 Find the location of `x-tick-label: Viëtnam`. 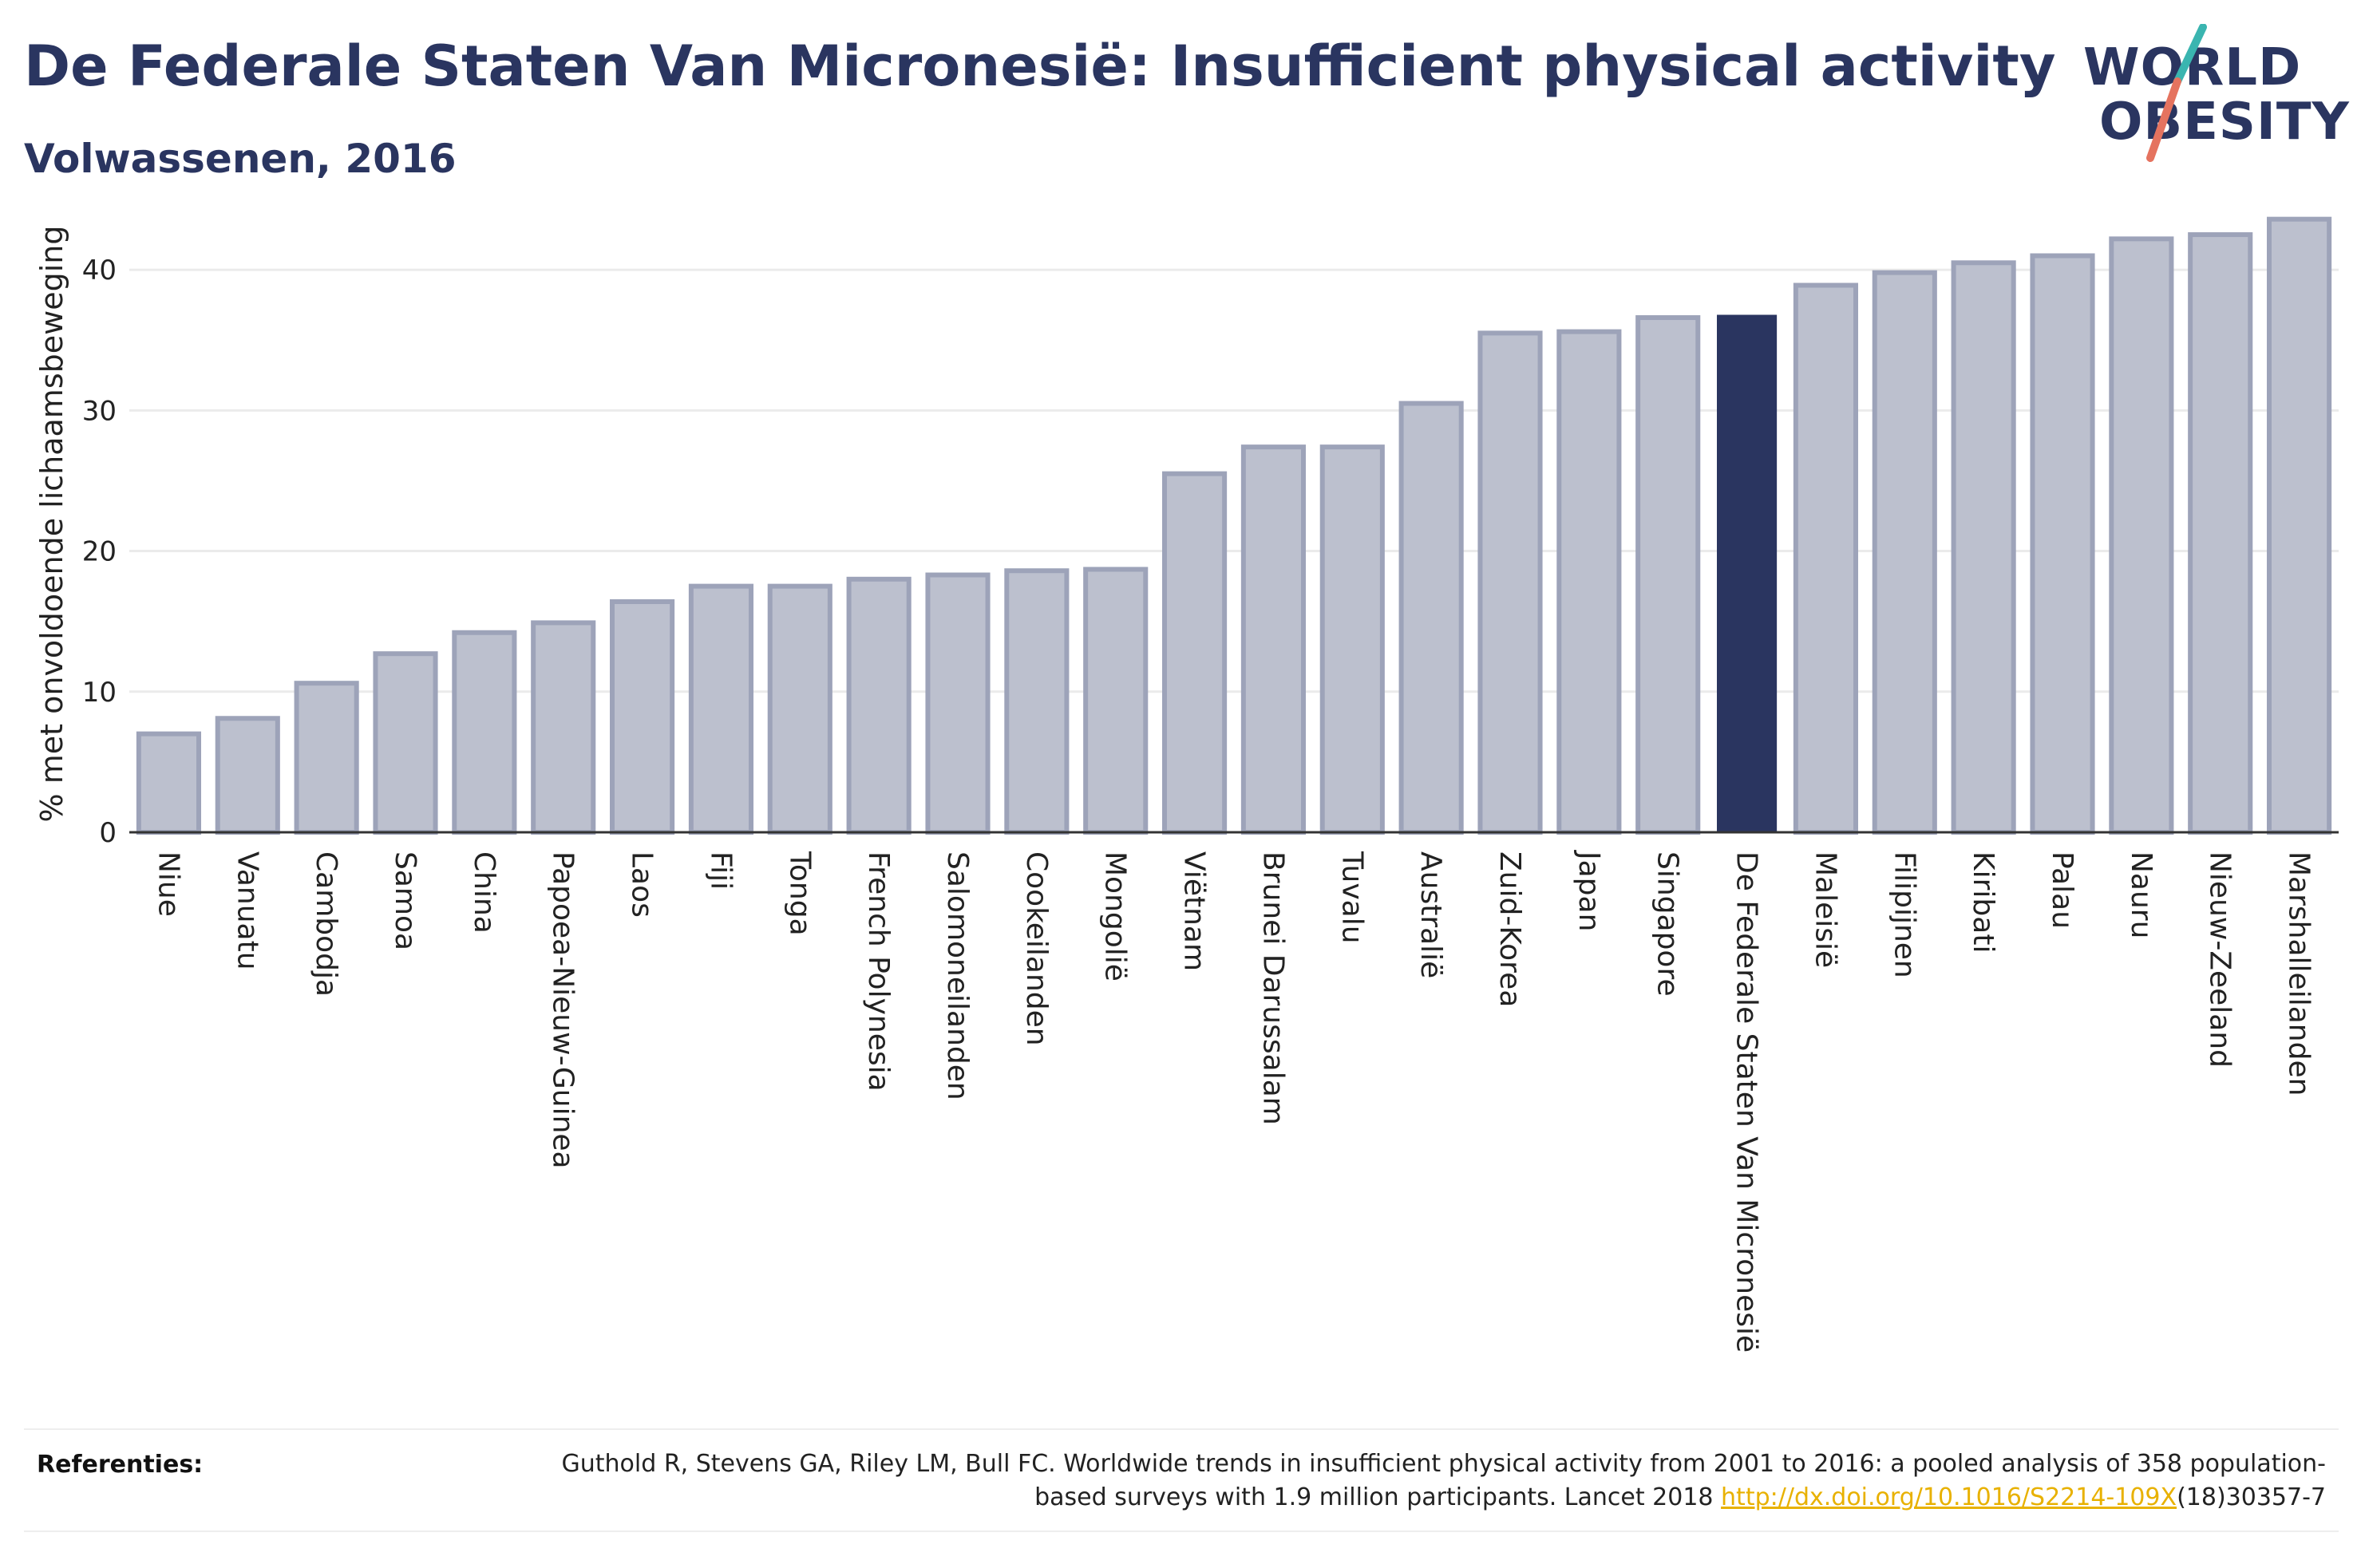

x-tick-label: Viëtnam is located at coordinates (1194, 911).